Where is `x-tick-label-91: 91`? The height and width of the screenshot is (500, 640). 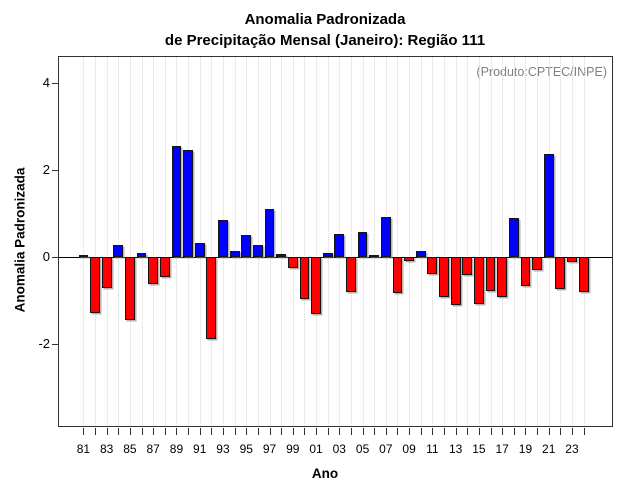
x-tick-label-91: 91 is located at coordinates (200, 449).